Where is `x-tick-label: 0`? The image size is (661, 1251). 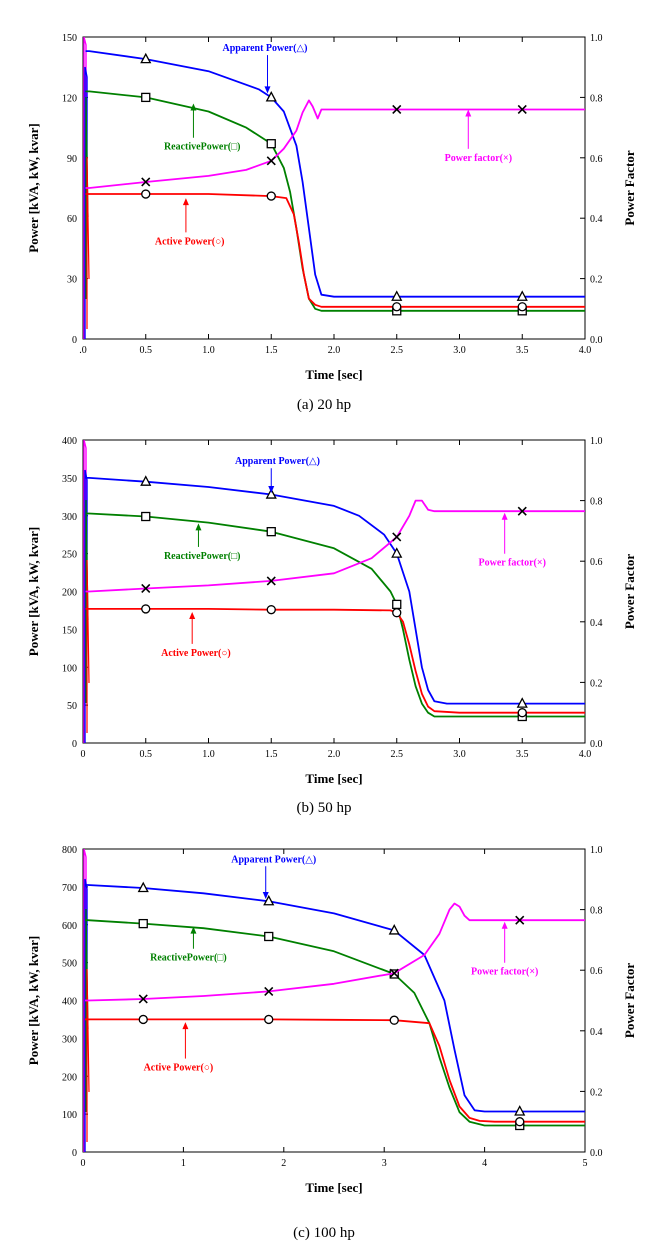
x-tick-label: 0 is located at coordinates (83, 754).